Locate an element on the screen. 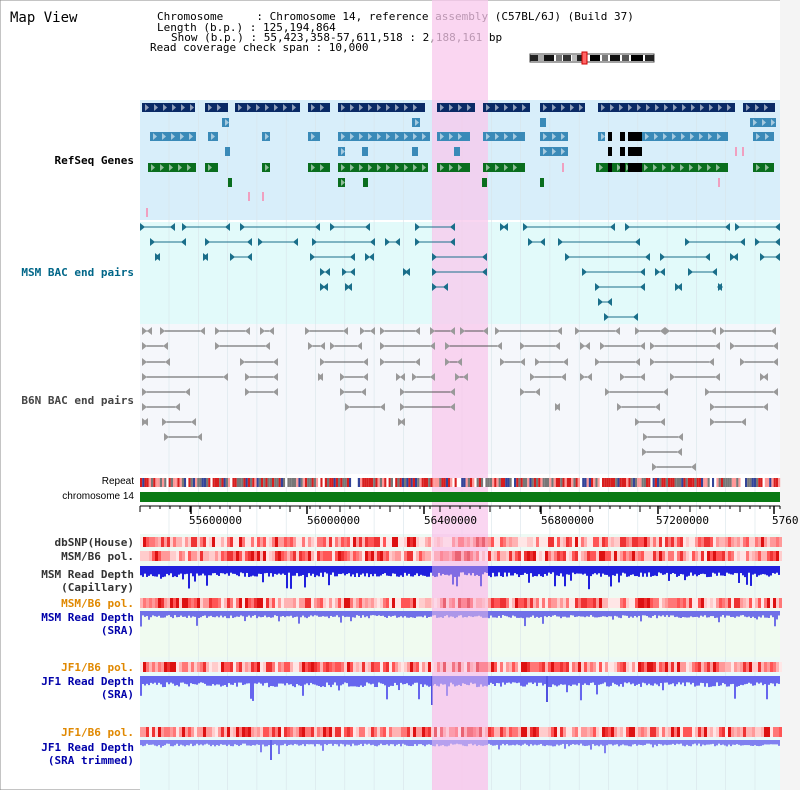 The image size is (800, 790). dbsnp-label: dbSNP(House) is located at coordinates (94, 542).